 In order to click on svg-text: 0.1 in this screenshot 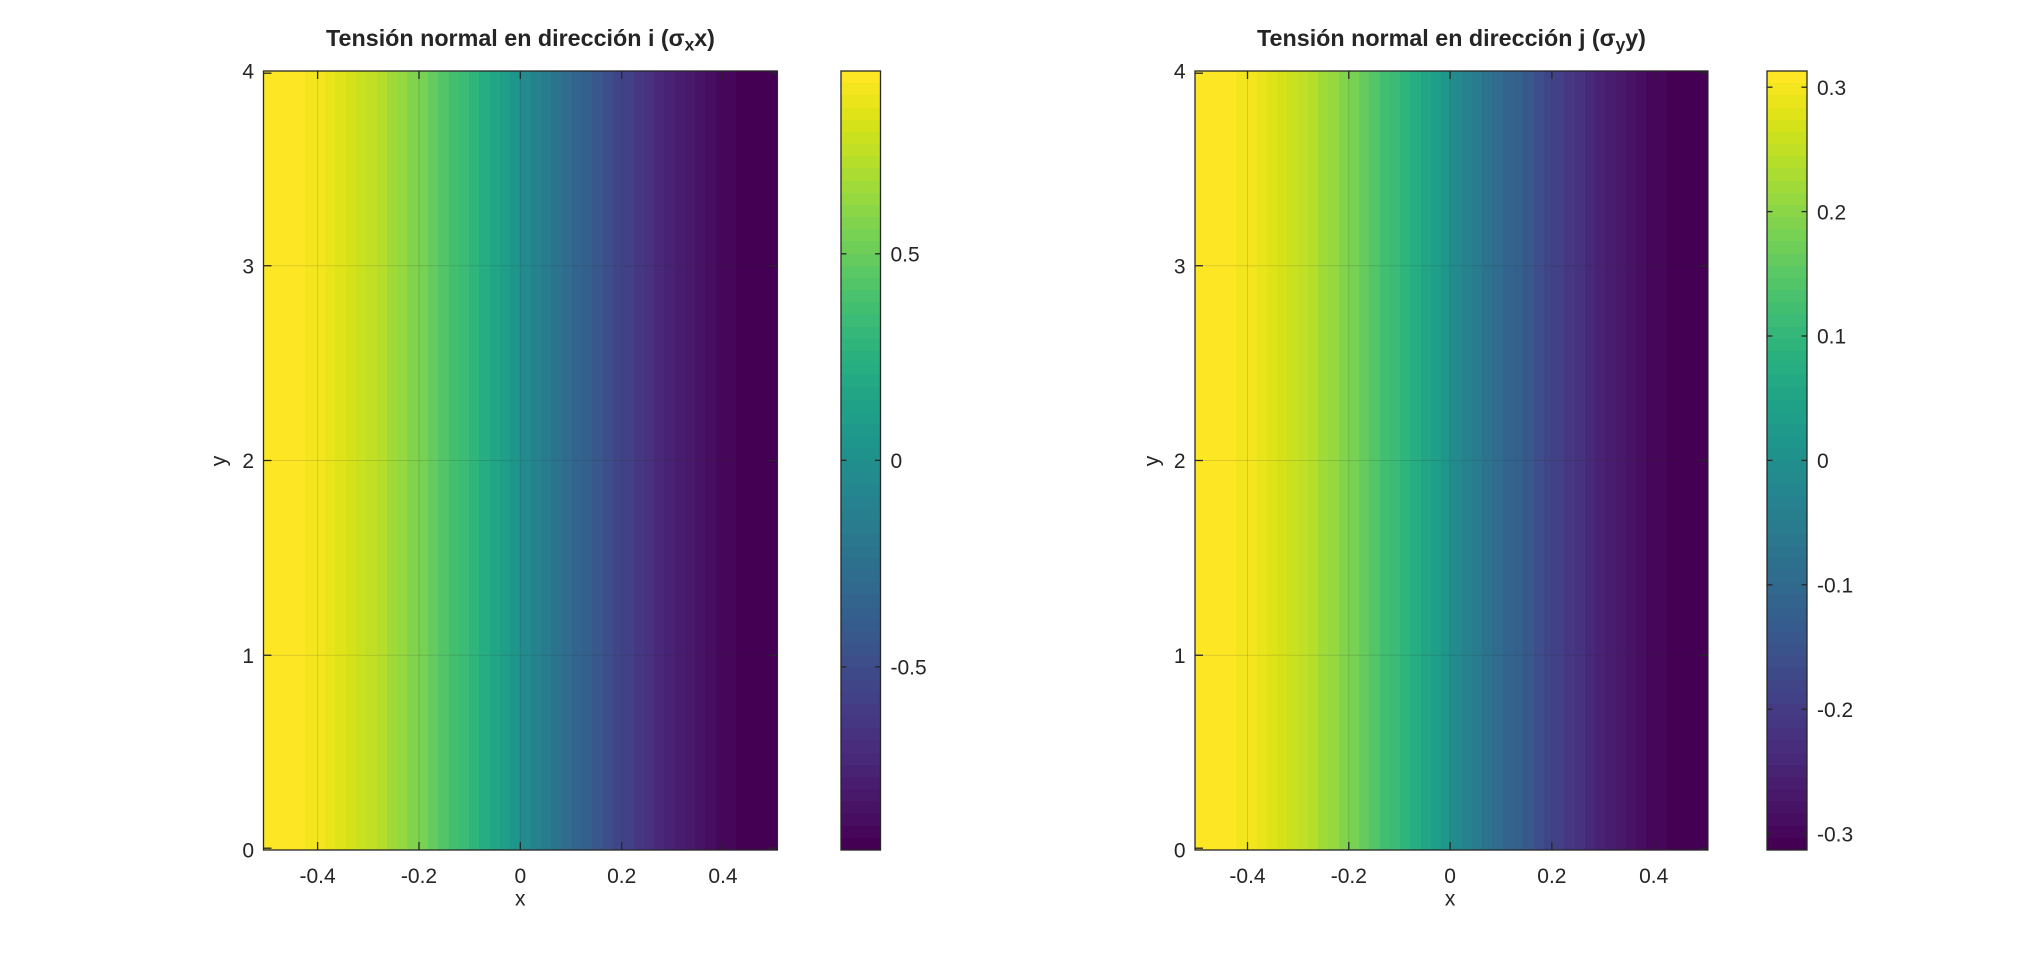, I will do `click(1831, 337)`.